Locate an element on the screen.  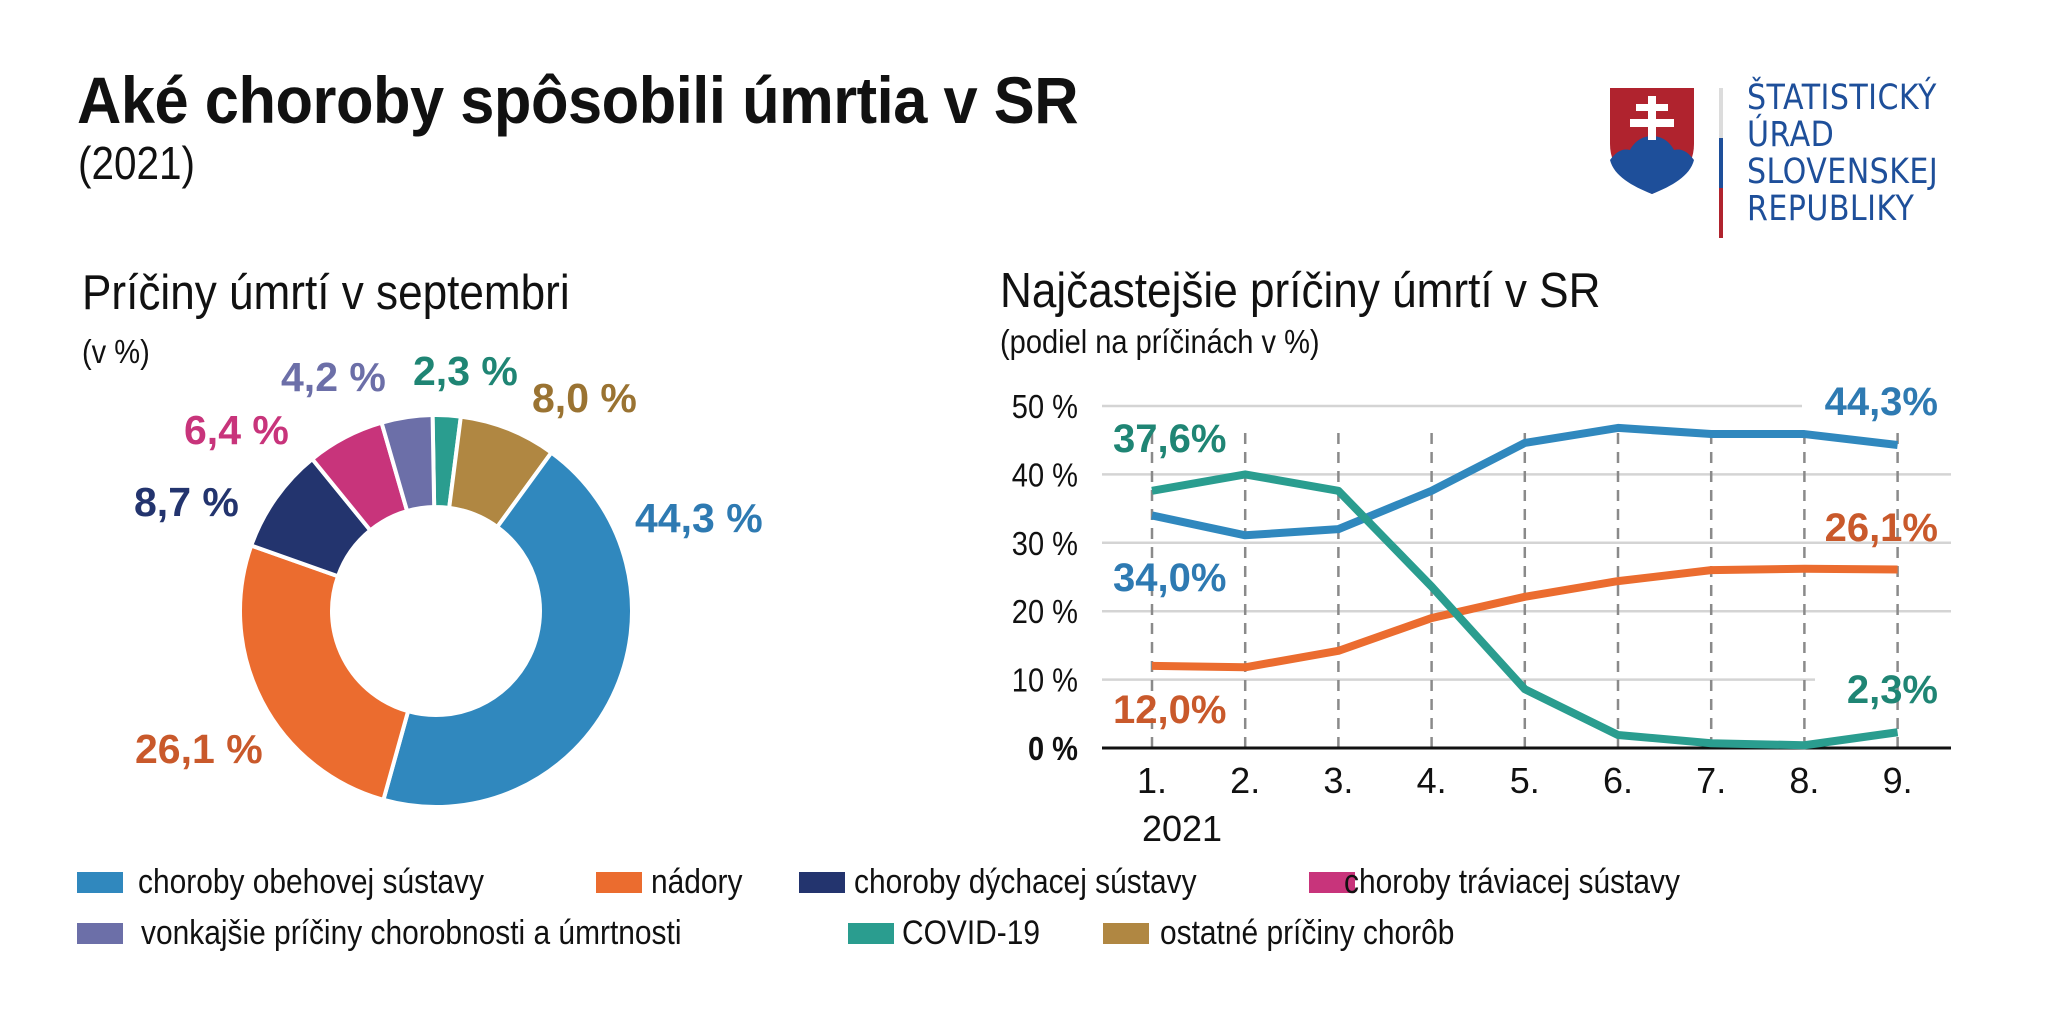
logo-line: REPUBLIKY is located at coordinates (1831, 209).